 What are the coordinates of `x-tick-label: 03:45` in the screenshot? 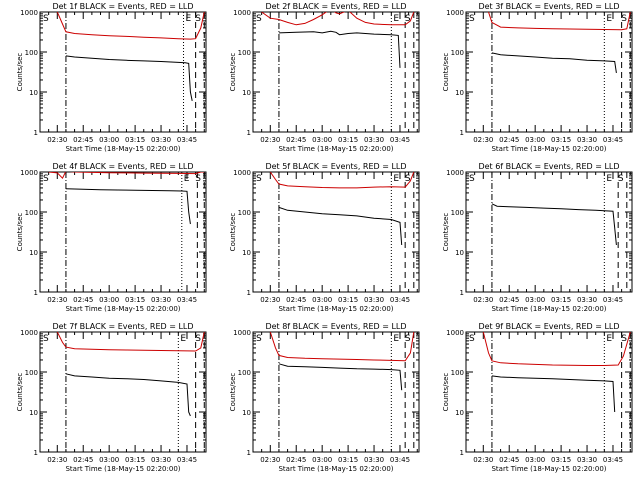 It's located at (187, 140).